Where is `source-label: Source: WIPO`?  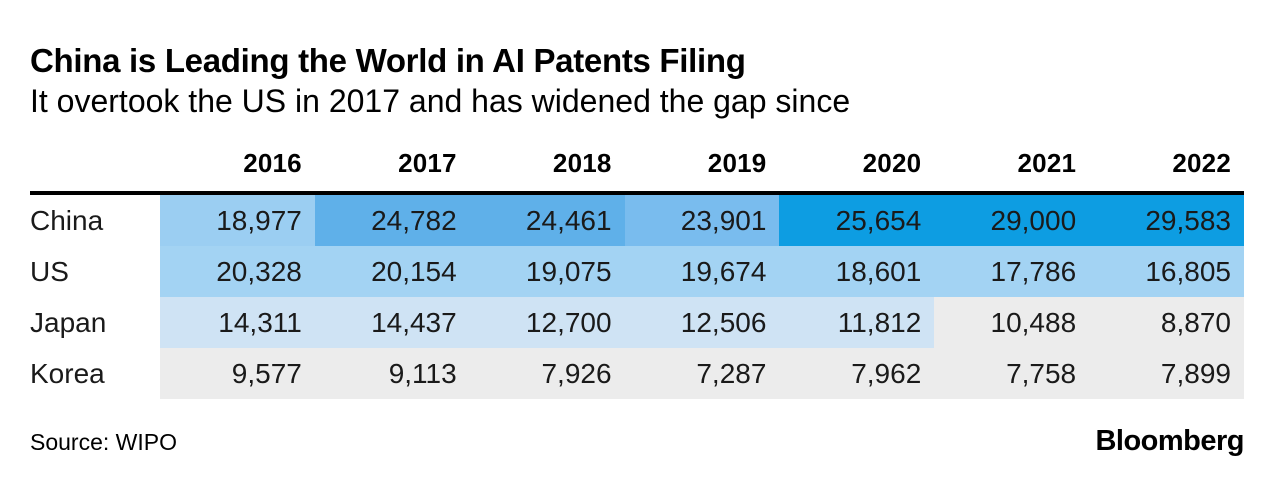 source-label: Source: WIPO is located at coordinates (103, 442).